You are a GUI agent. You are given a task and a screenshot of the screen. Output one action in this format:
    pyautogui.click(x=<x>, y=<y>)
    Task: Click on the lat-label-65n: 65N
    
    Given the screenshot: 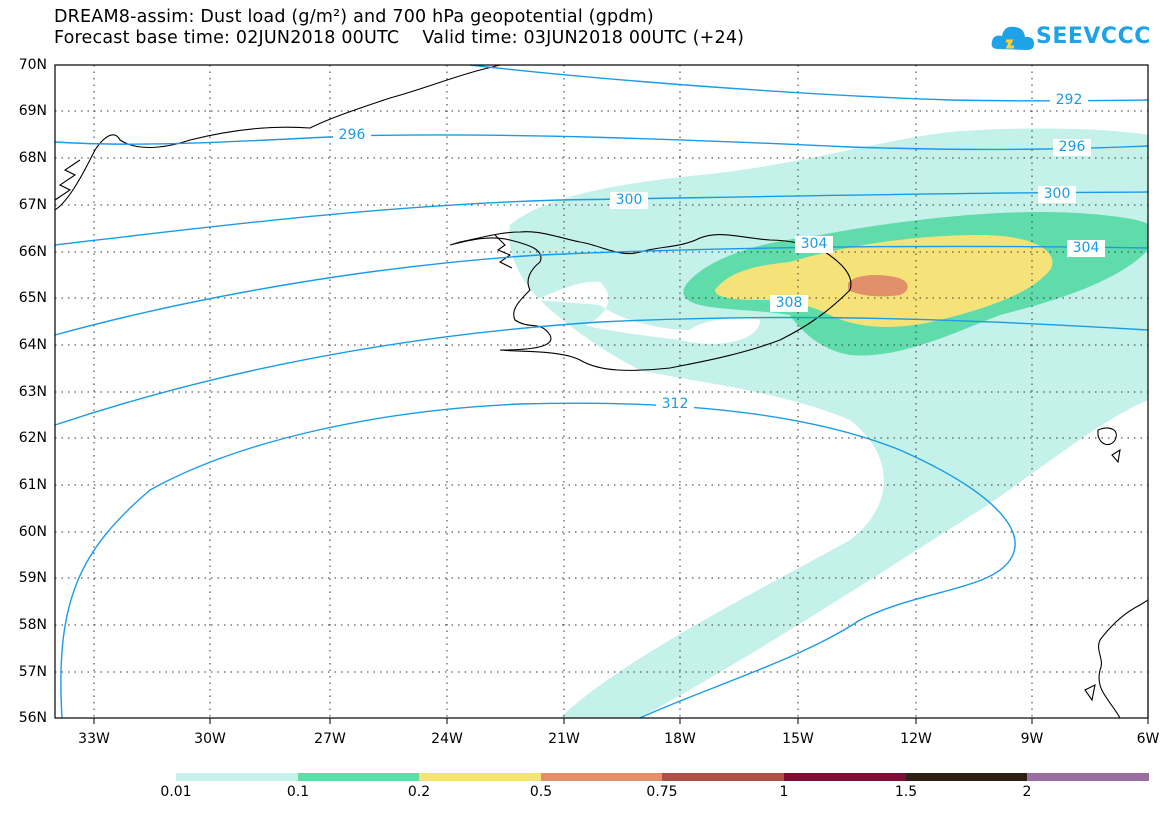 What is the action you would take?
    pyautogui.click(x=32, y=298)
    